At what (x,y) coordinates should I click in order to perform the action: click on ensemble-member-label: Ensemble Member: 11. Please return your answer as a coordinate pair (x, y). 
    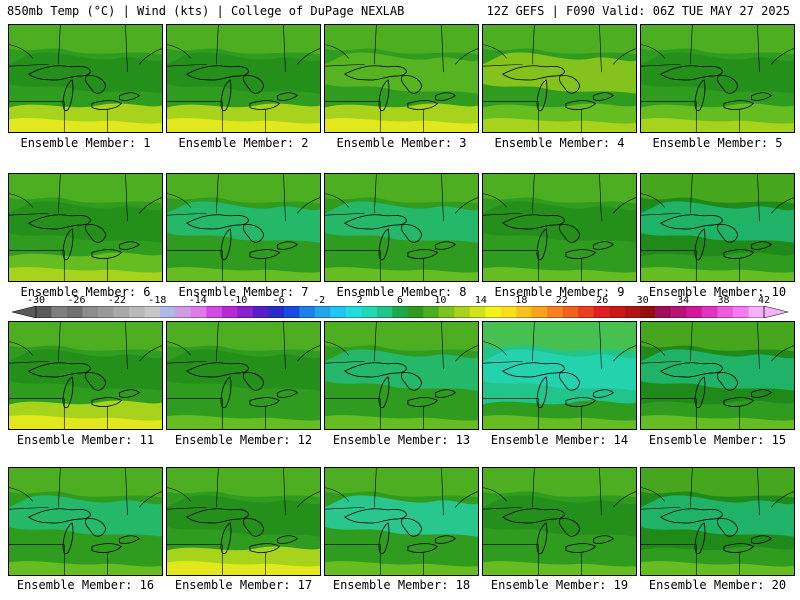
    Looking at the image, I should click on (85, 440).